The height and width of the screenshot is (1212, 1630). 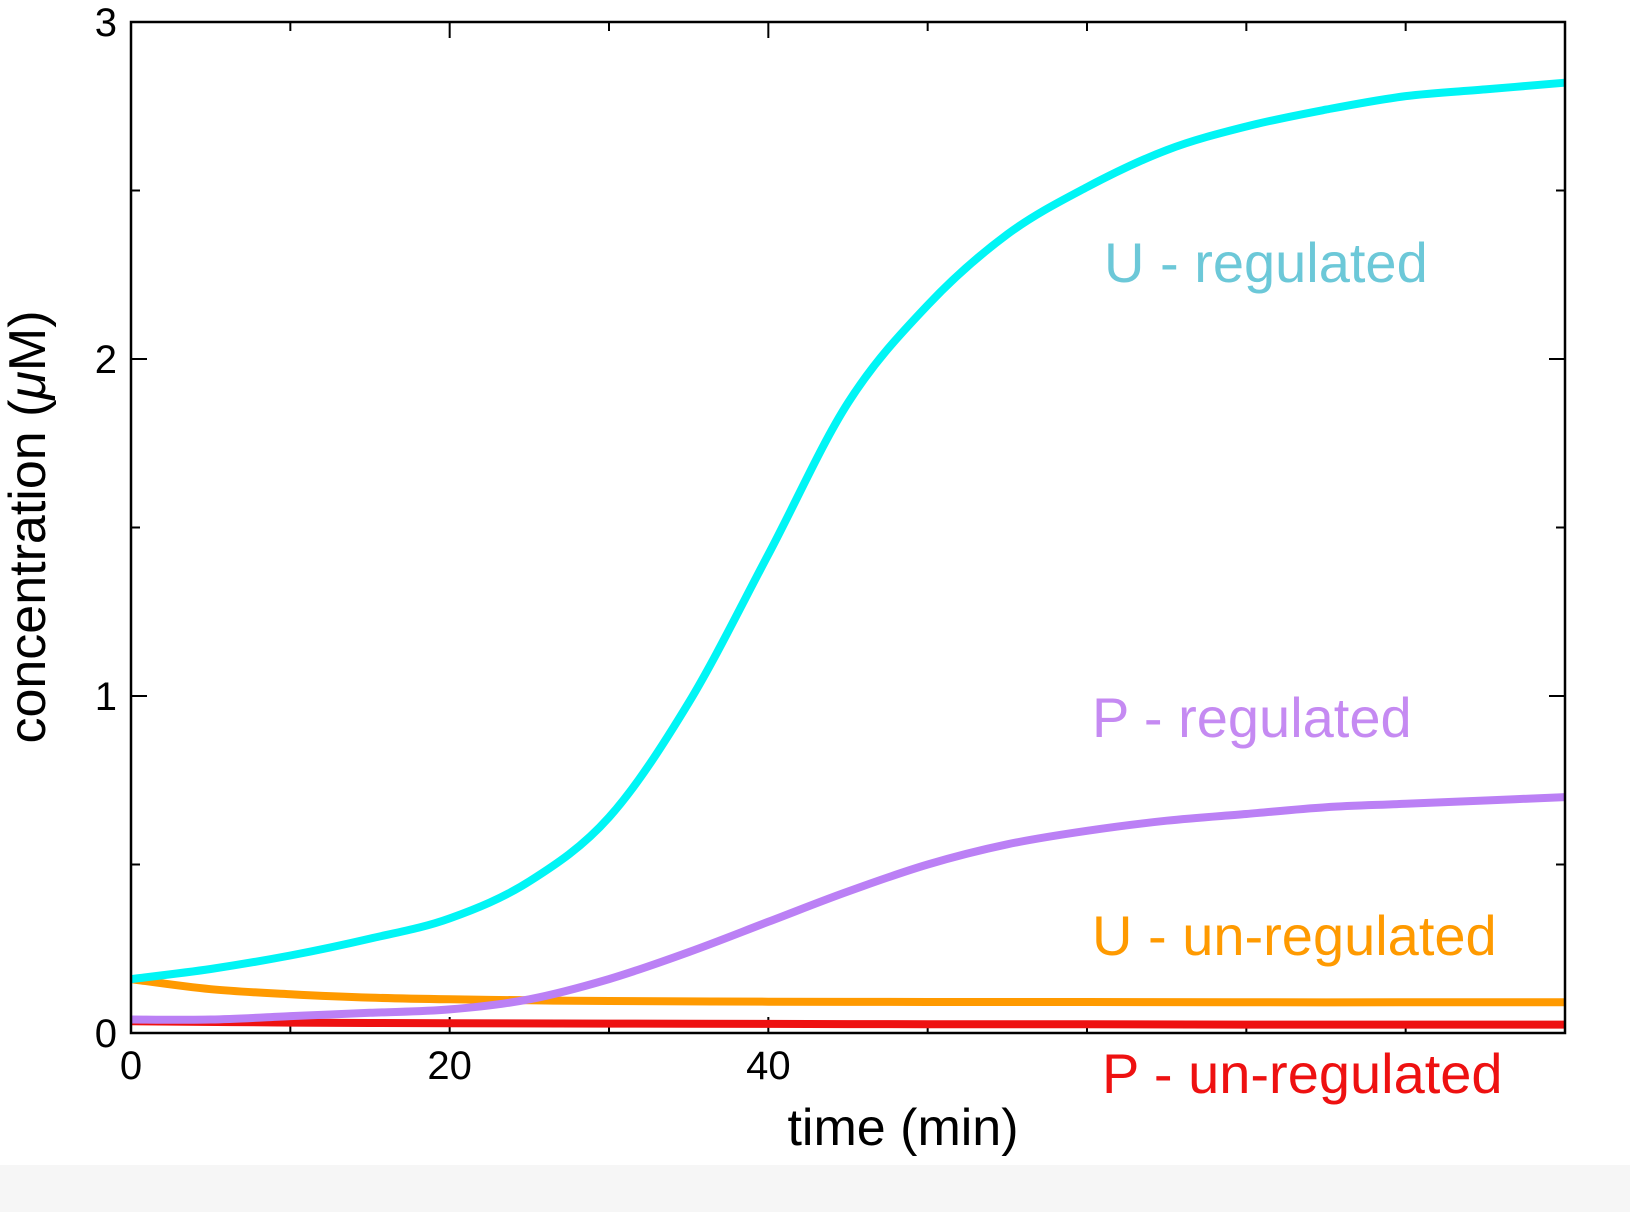 What do you see at coordinates (106, 23) in the screenshot?
I see `y-tick-label: 3` at bounding box center [106, 23].